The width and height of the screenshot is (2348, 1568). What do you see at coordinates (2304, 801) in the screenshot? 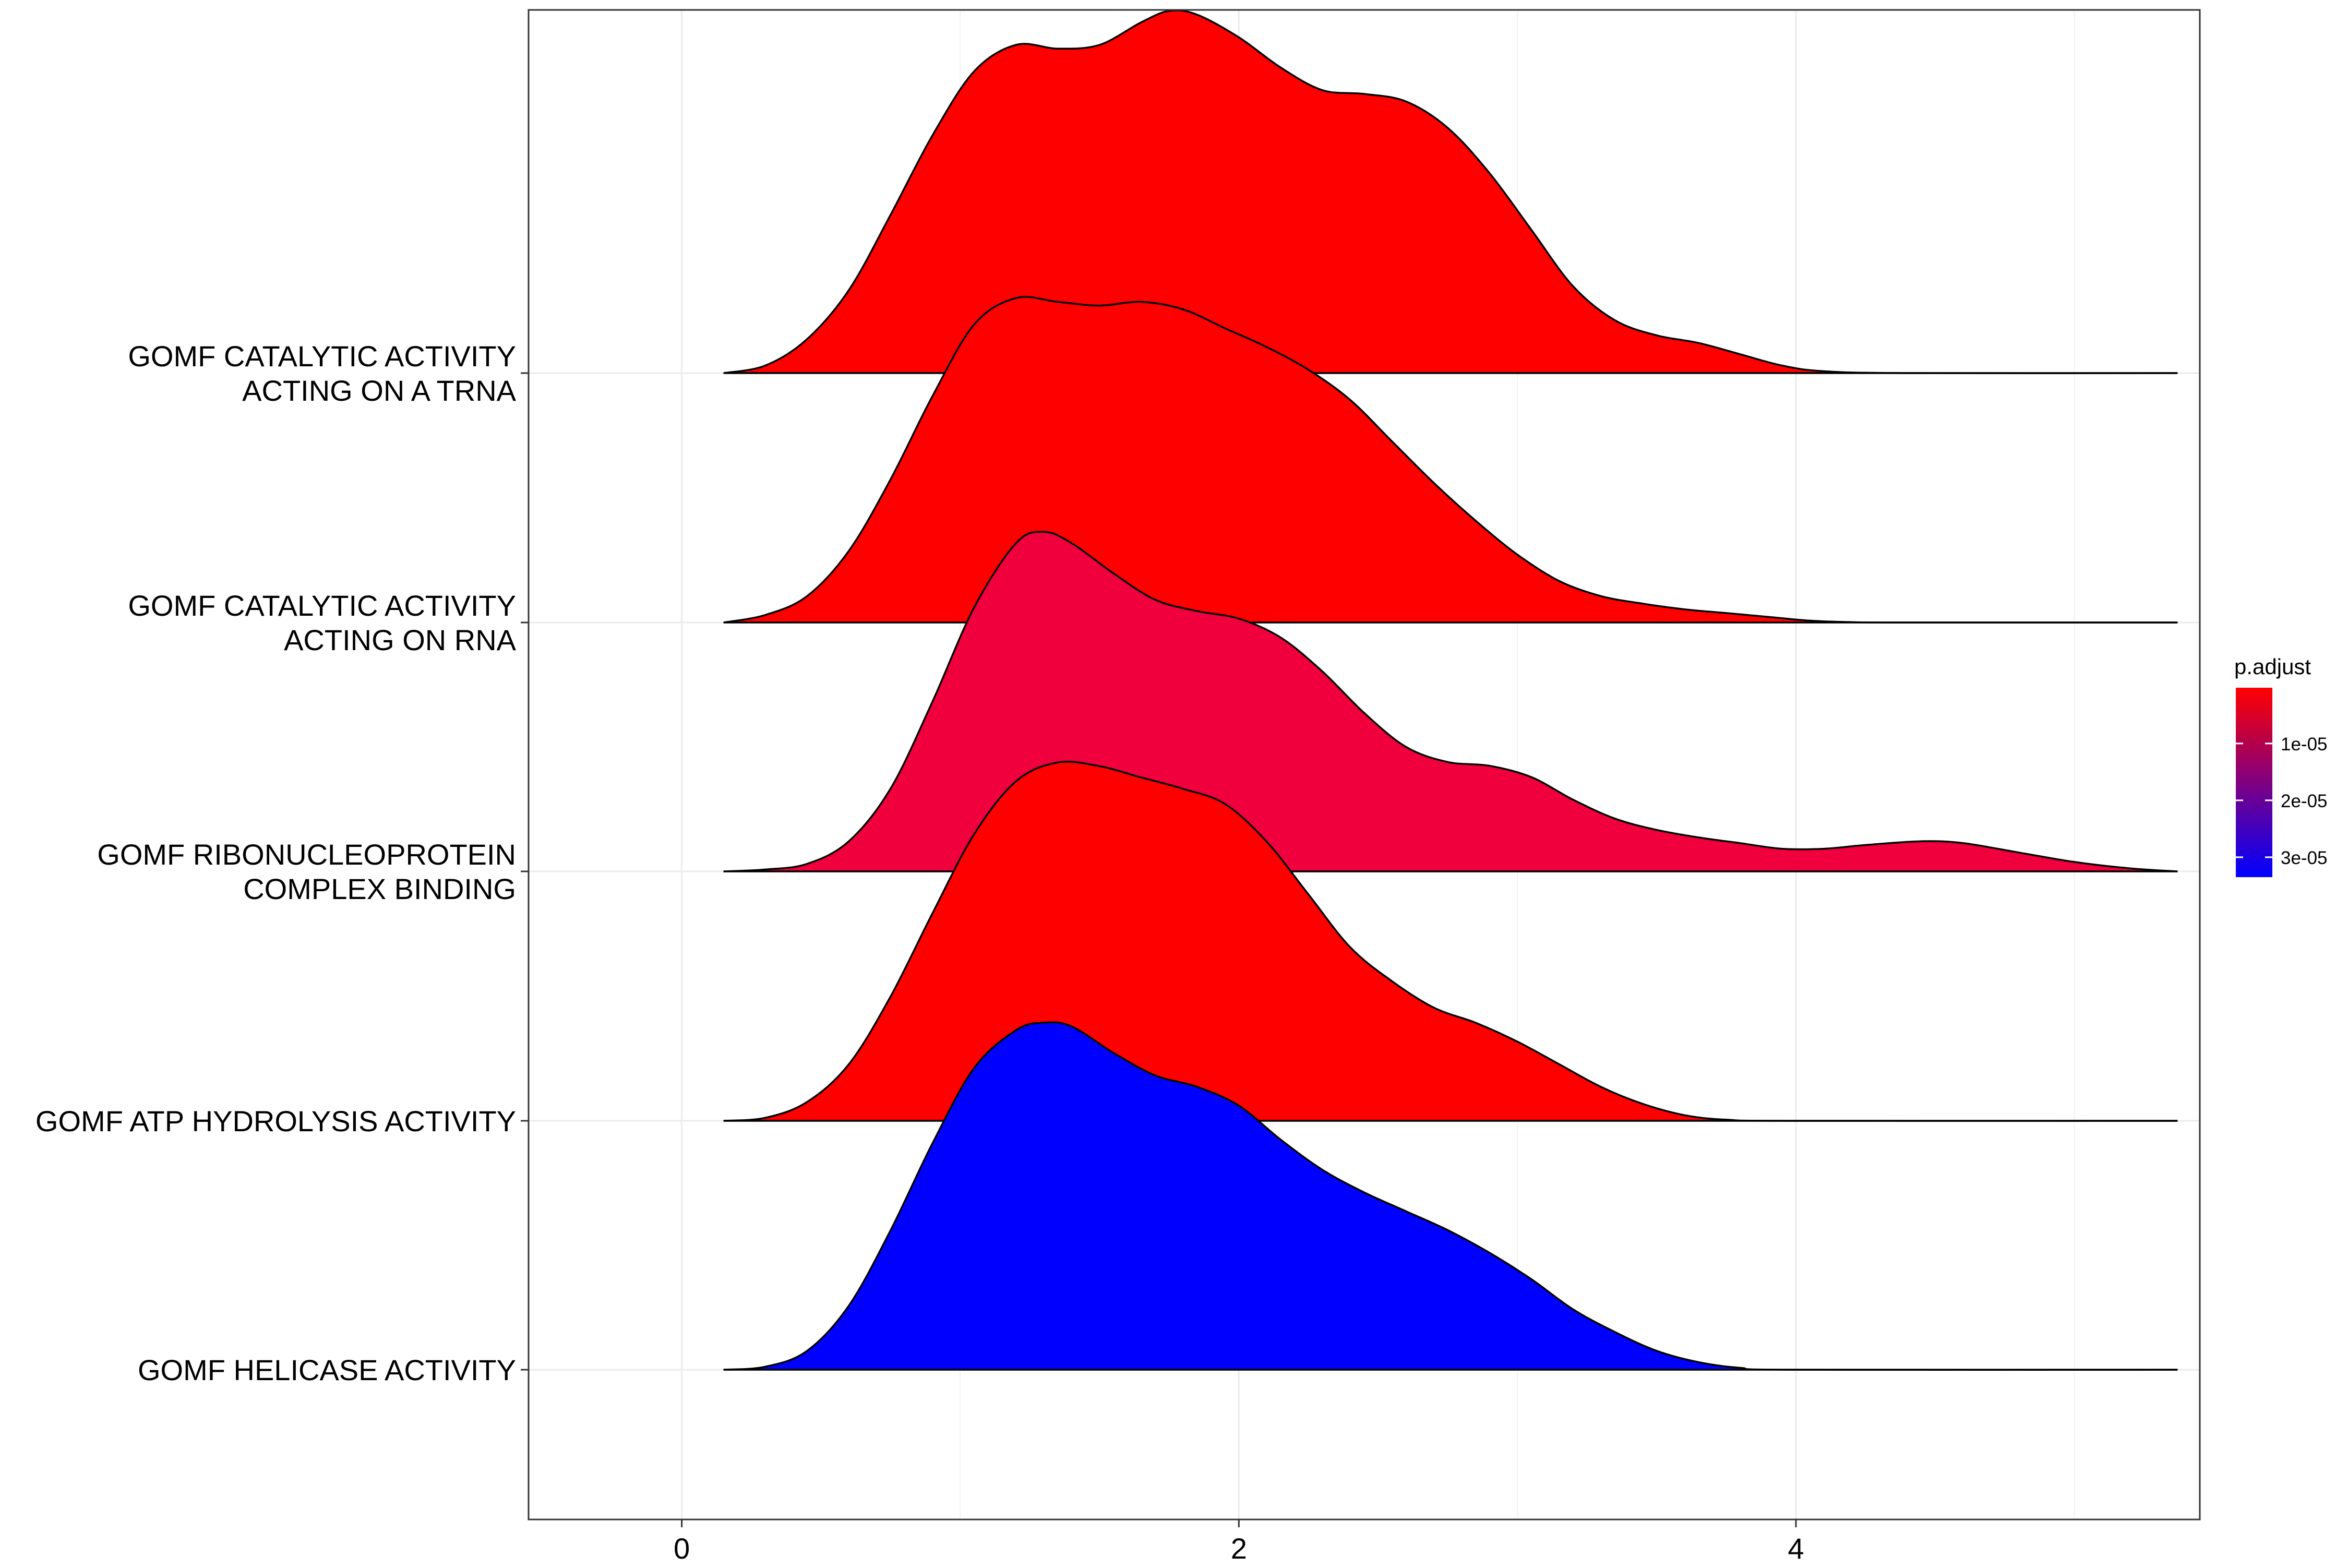
I see `legend-tick-label: 2e-05` at bounding box center [2304, 801].